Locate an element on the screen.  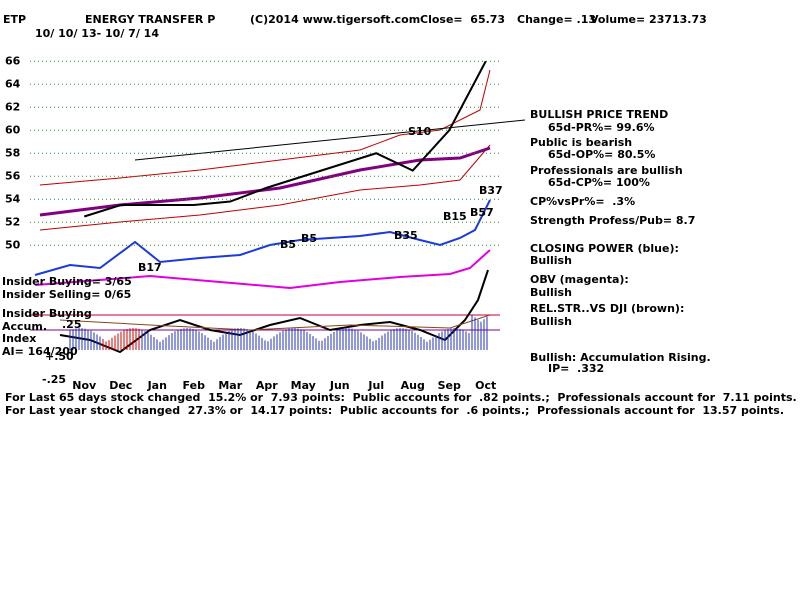
status-note: OBV (magenta): is located at coordinates (579, 279).